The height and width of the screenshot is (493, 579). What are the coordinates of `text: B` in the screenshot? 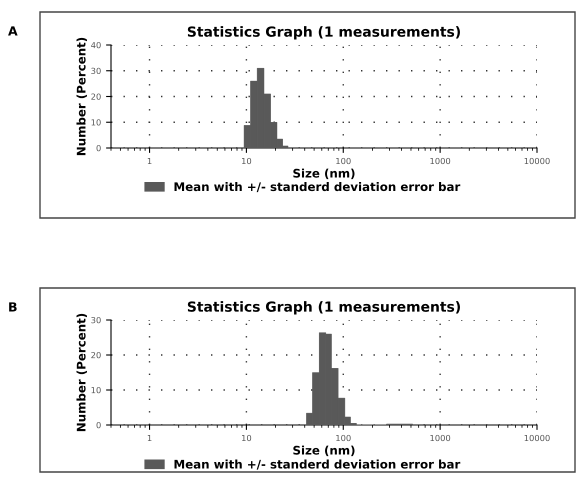 It's located at (13, 307).